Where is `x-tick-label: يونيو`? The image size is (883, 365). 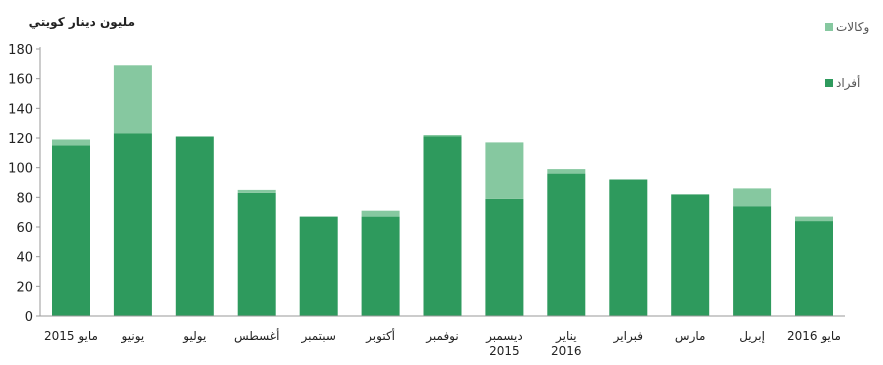
x-tick-label: يونيو is located at coordinates (133, 336).